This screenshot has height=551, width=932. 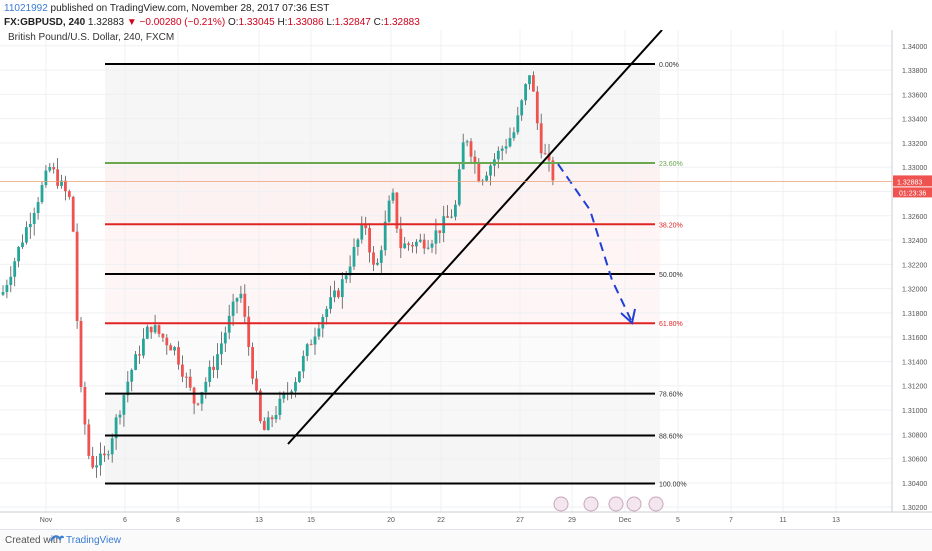 I want to click on idea-id-link: 11021992, so click(x=26, y=8).